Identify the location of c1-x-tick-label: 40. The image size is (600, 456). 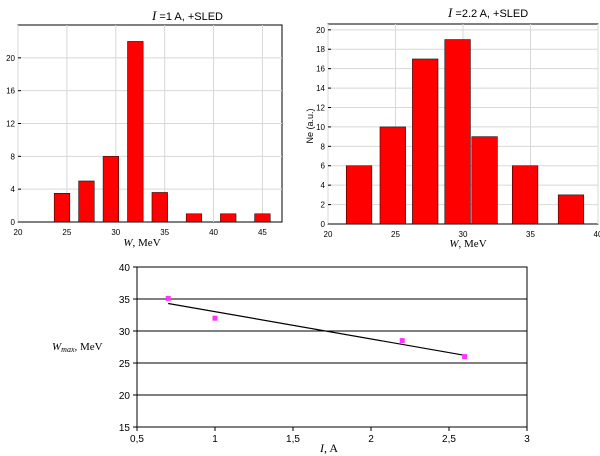
(213, 232).